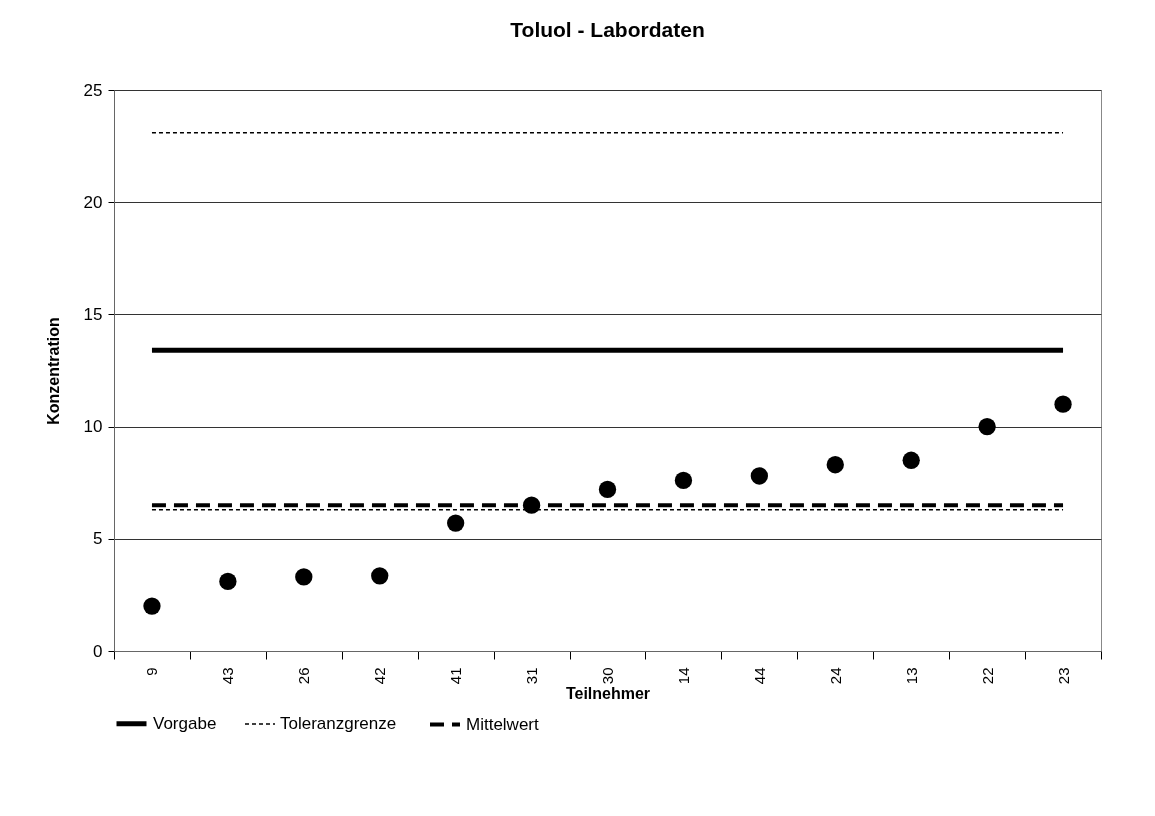 The height and width of the screenshot is (816, 1155). What do you see at coordinates (835, 676) in the screenshot?
I see `x-tick-label: 24` at bounding box center [835, 676].